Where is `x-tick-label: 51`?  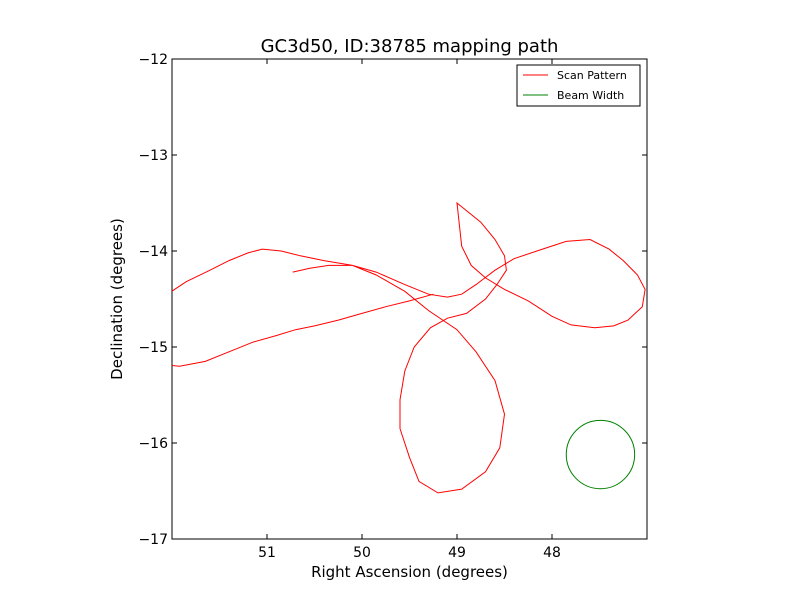 x-tick-label: 51 is located at coordinates (267, 553).